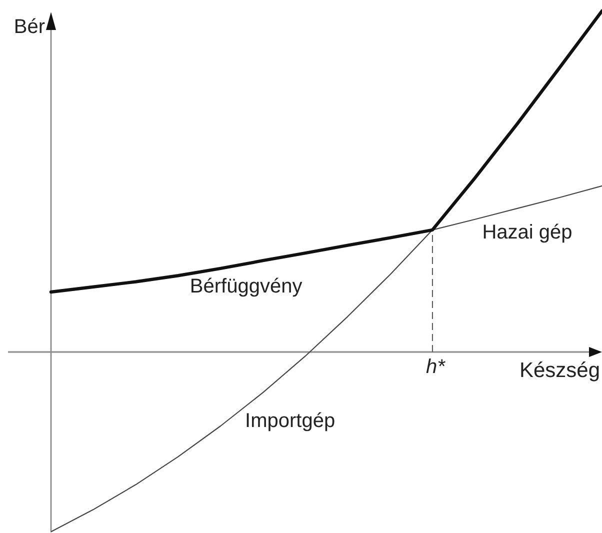 Image resolution: width=602 pixels, height=533 pixels. I want to click on series-label: Hazai gép, so click(527, 232).